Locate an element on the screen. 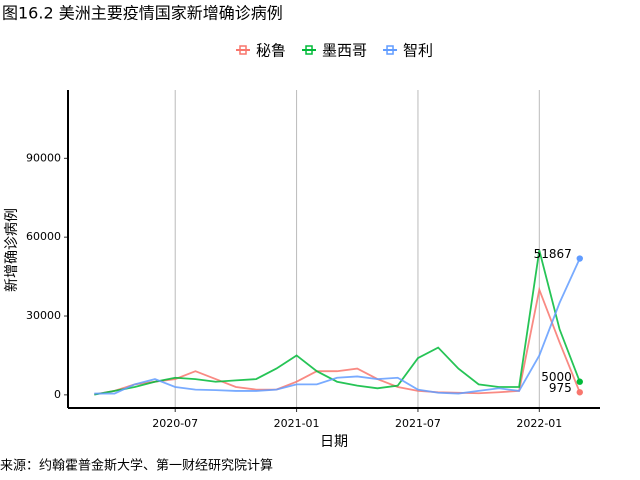 Image resolution: width=640 pixels, height=480 pixels. y-axis-title: 新增确诊病例 is located at coordinates (12, 250).